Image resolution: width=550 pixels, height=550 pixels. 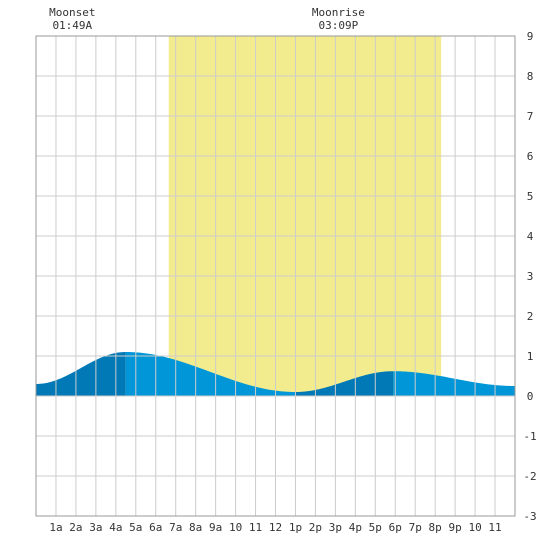 I want to click on y-tick-label: 0, so click(x=530, y=396).